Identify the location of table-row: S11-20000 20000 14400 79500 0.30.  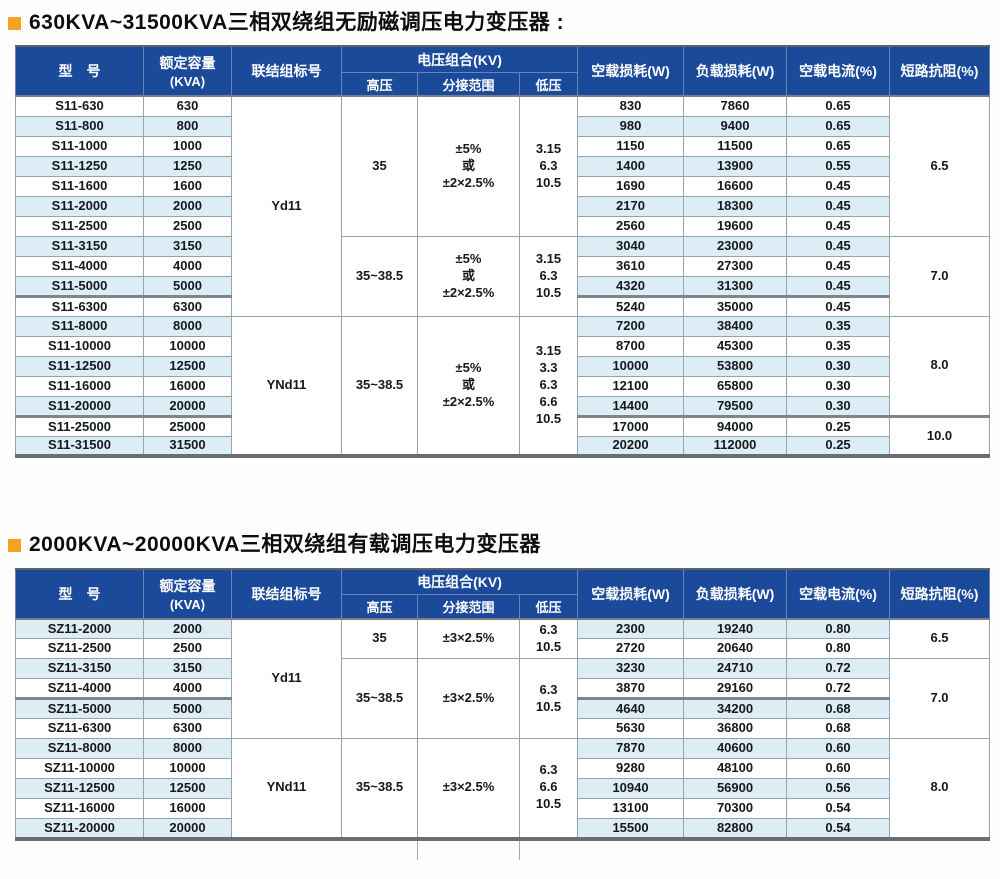
(502, 406).